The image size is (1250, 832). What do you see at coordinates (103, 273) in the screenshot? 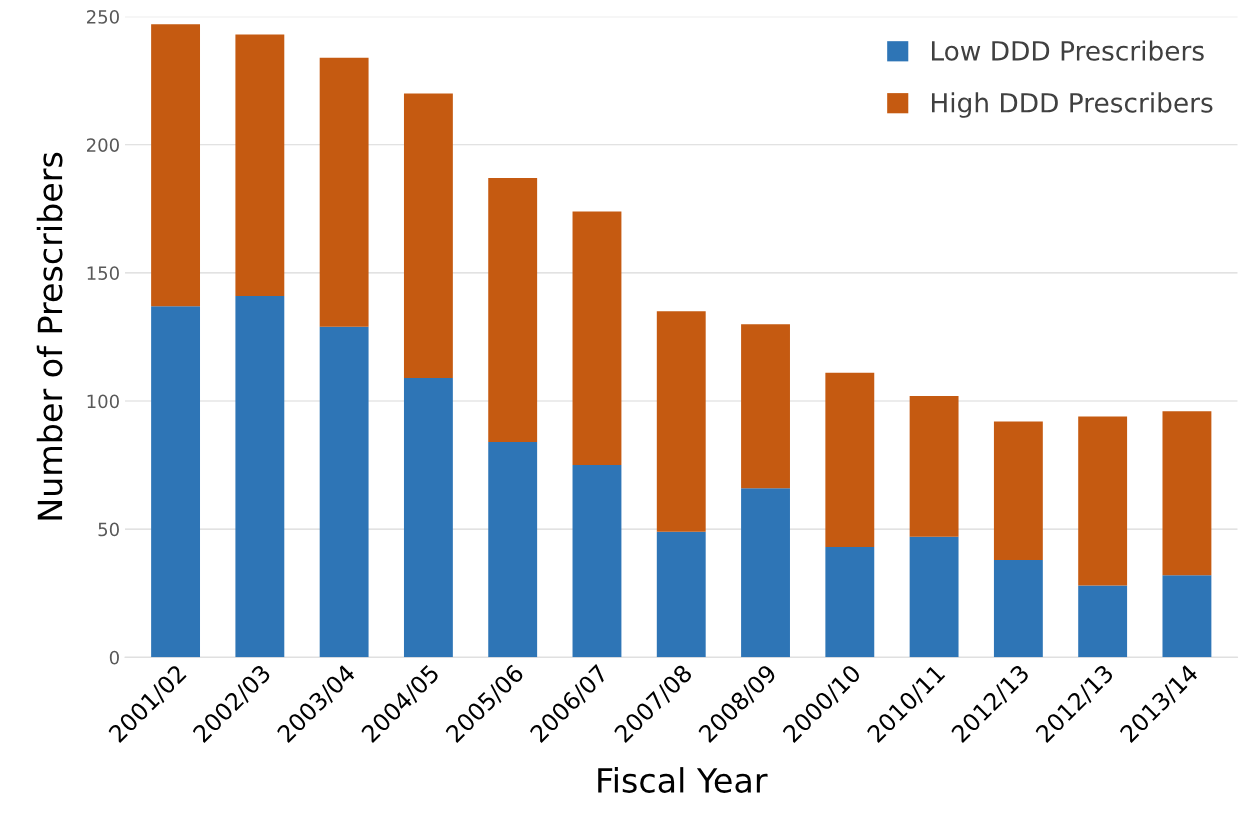
I see `y-tick-label: 150` at bounding box center [103, 273].